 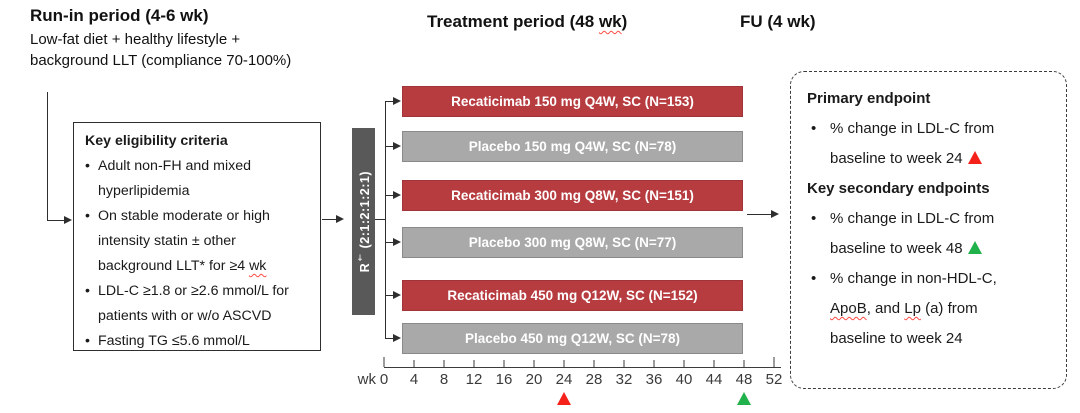 I want to click on endpoint-line: % change in non-HDL-C,, so click(x=913, y=278).